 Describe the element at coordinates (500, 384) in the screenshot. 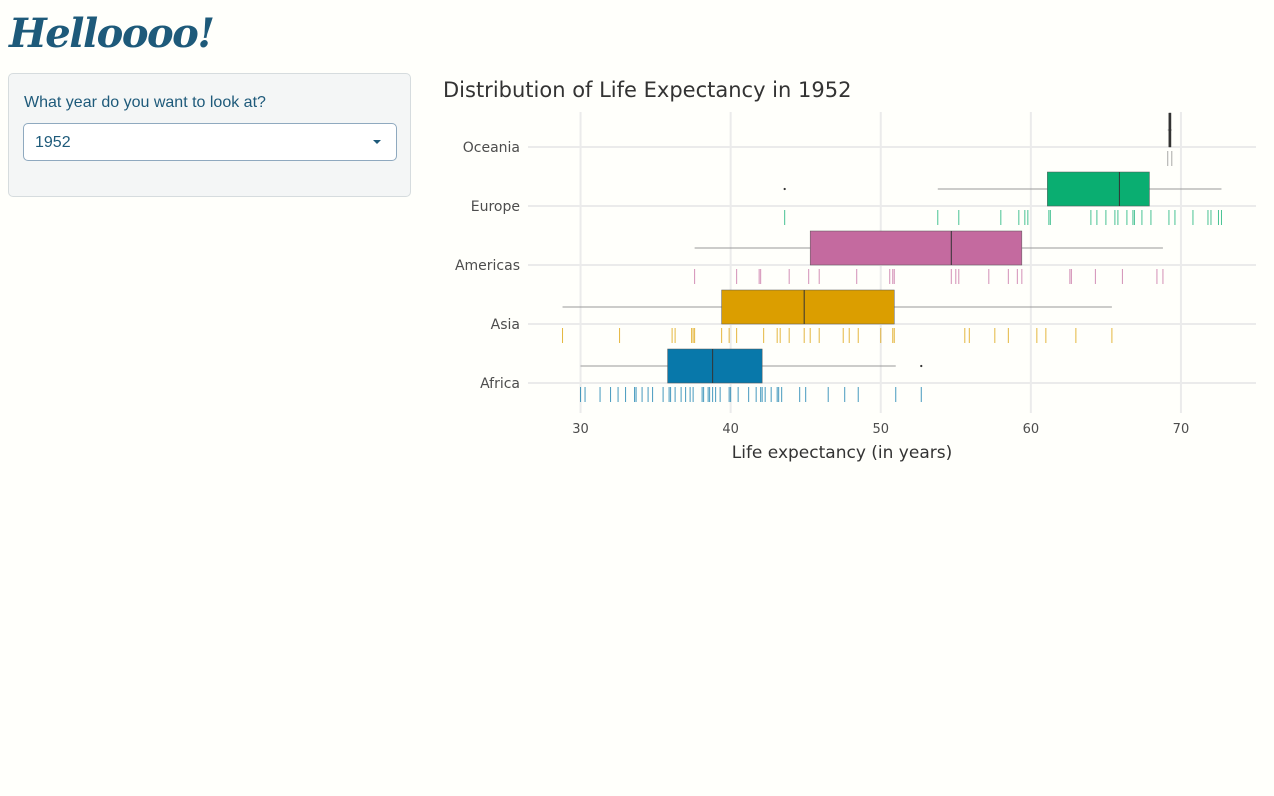

I see `y-tick-label: Africa` at that location.